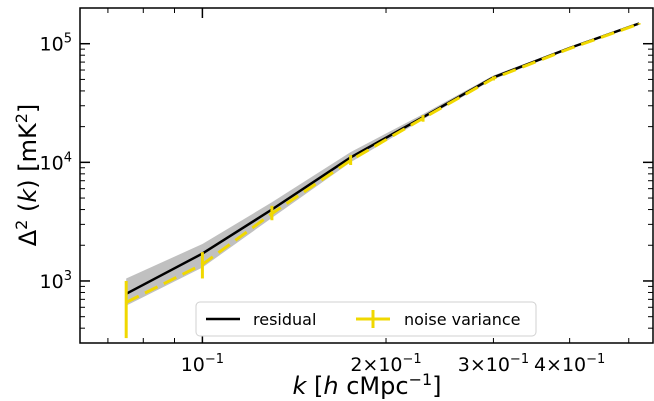 The width and height of the screenshot is (654, 401). I want to click on y-tick-label-group: 104, so click(56, 162).